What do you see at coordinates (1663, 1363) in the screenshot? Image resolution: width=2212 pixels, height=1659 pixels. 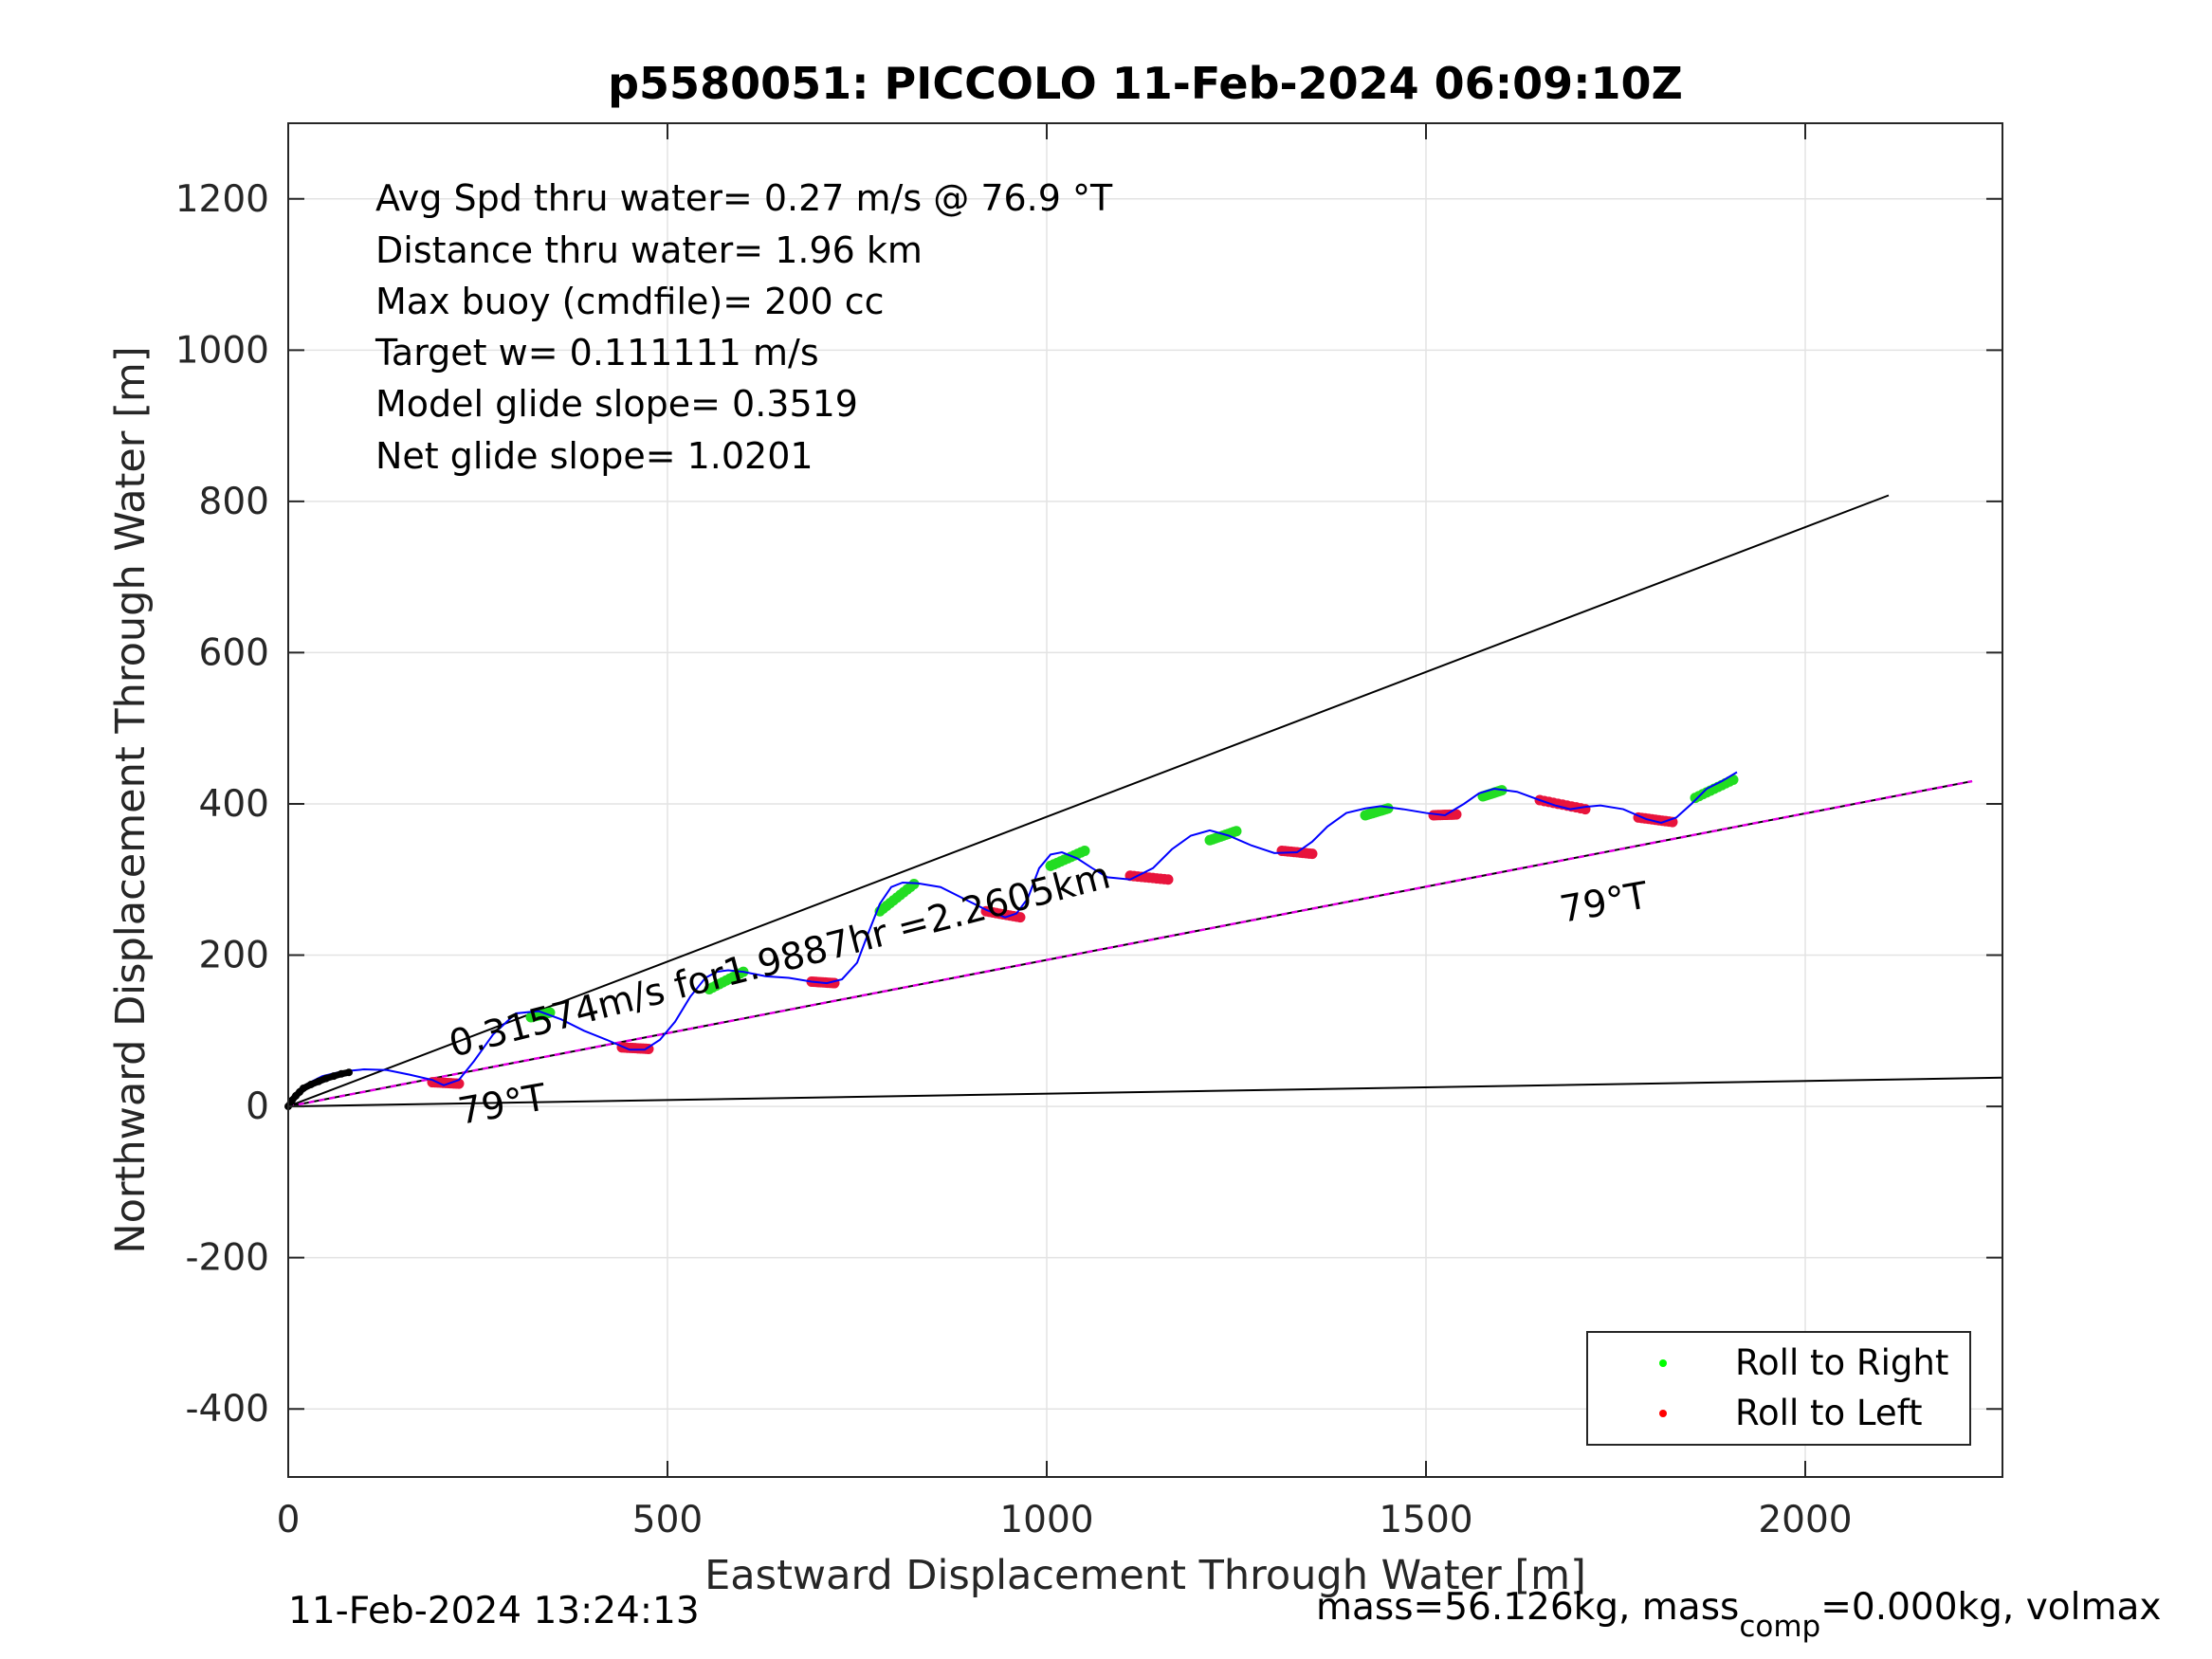 I see `legend-marker-roll-right` at bounding box center [1663, 1363].